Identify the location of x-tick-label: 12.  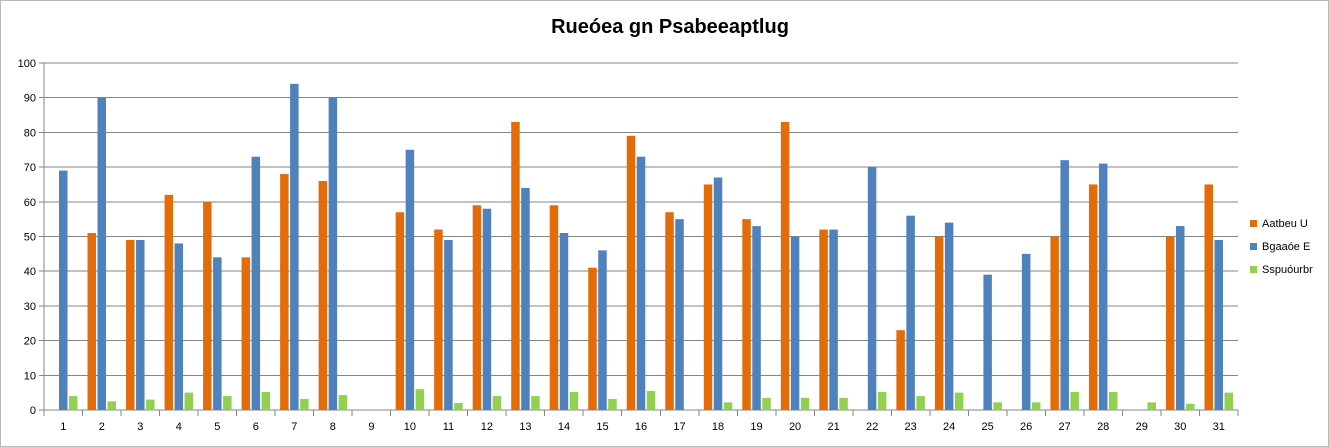
(487, 427).